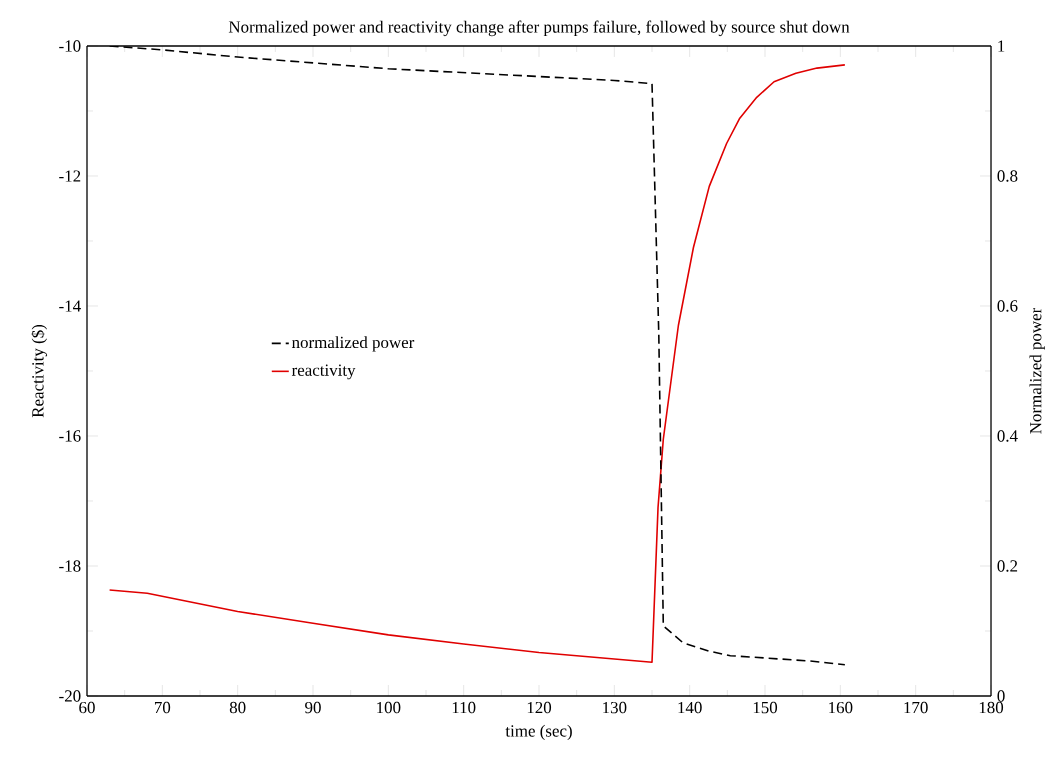  I want to click on y-tick-label: -20, so click(70, 696).